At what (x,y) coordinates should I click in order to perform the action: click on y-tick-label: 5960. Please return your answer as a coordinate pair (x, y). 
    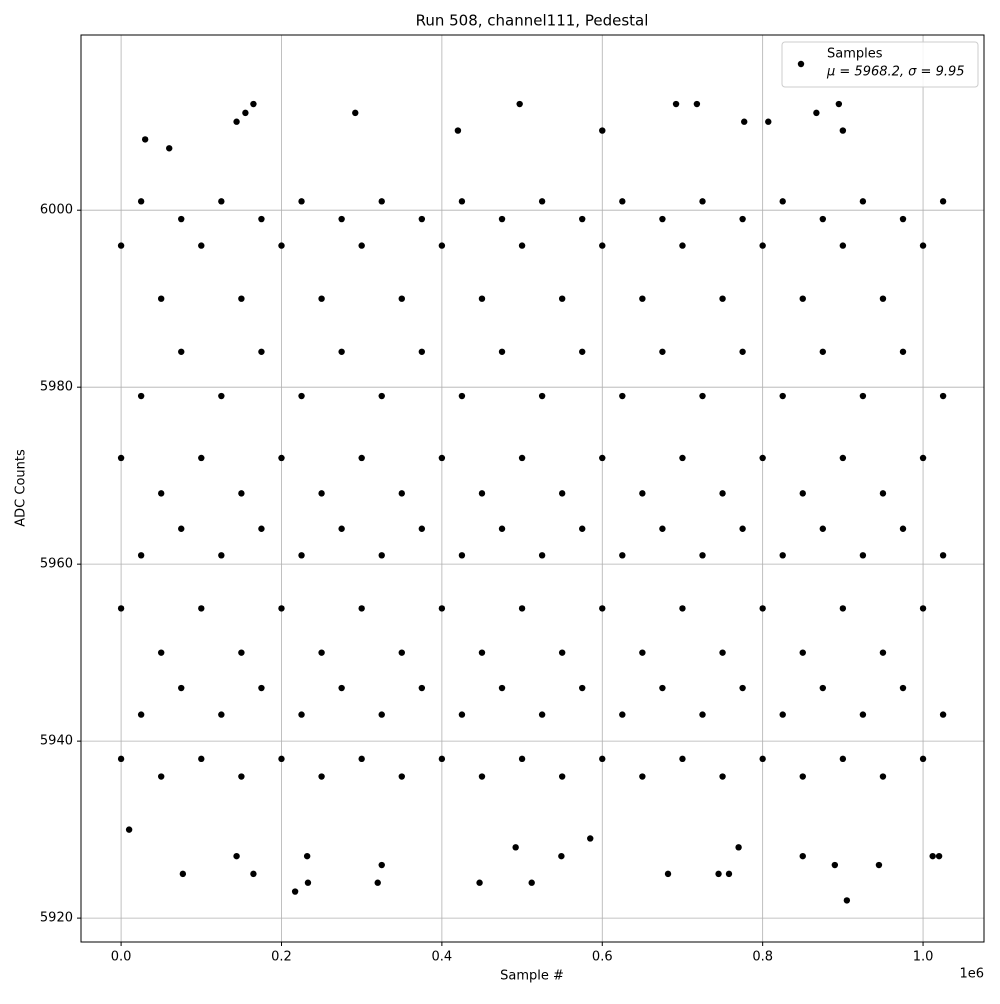
    Looking at the image, I should click on (56, 564).